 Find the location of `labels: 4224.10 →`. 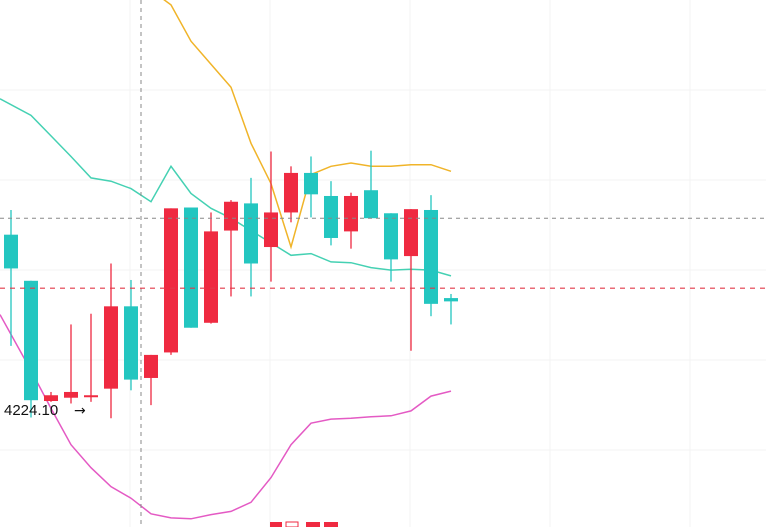

labels: 4224.10 → is located at coordinates (45, 410).